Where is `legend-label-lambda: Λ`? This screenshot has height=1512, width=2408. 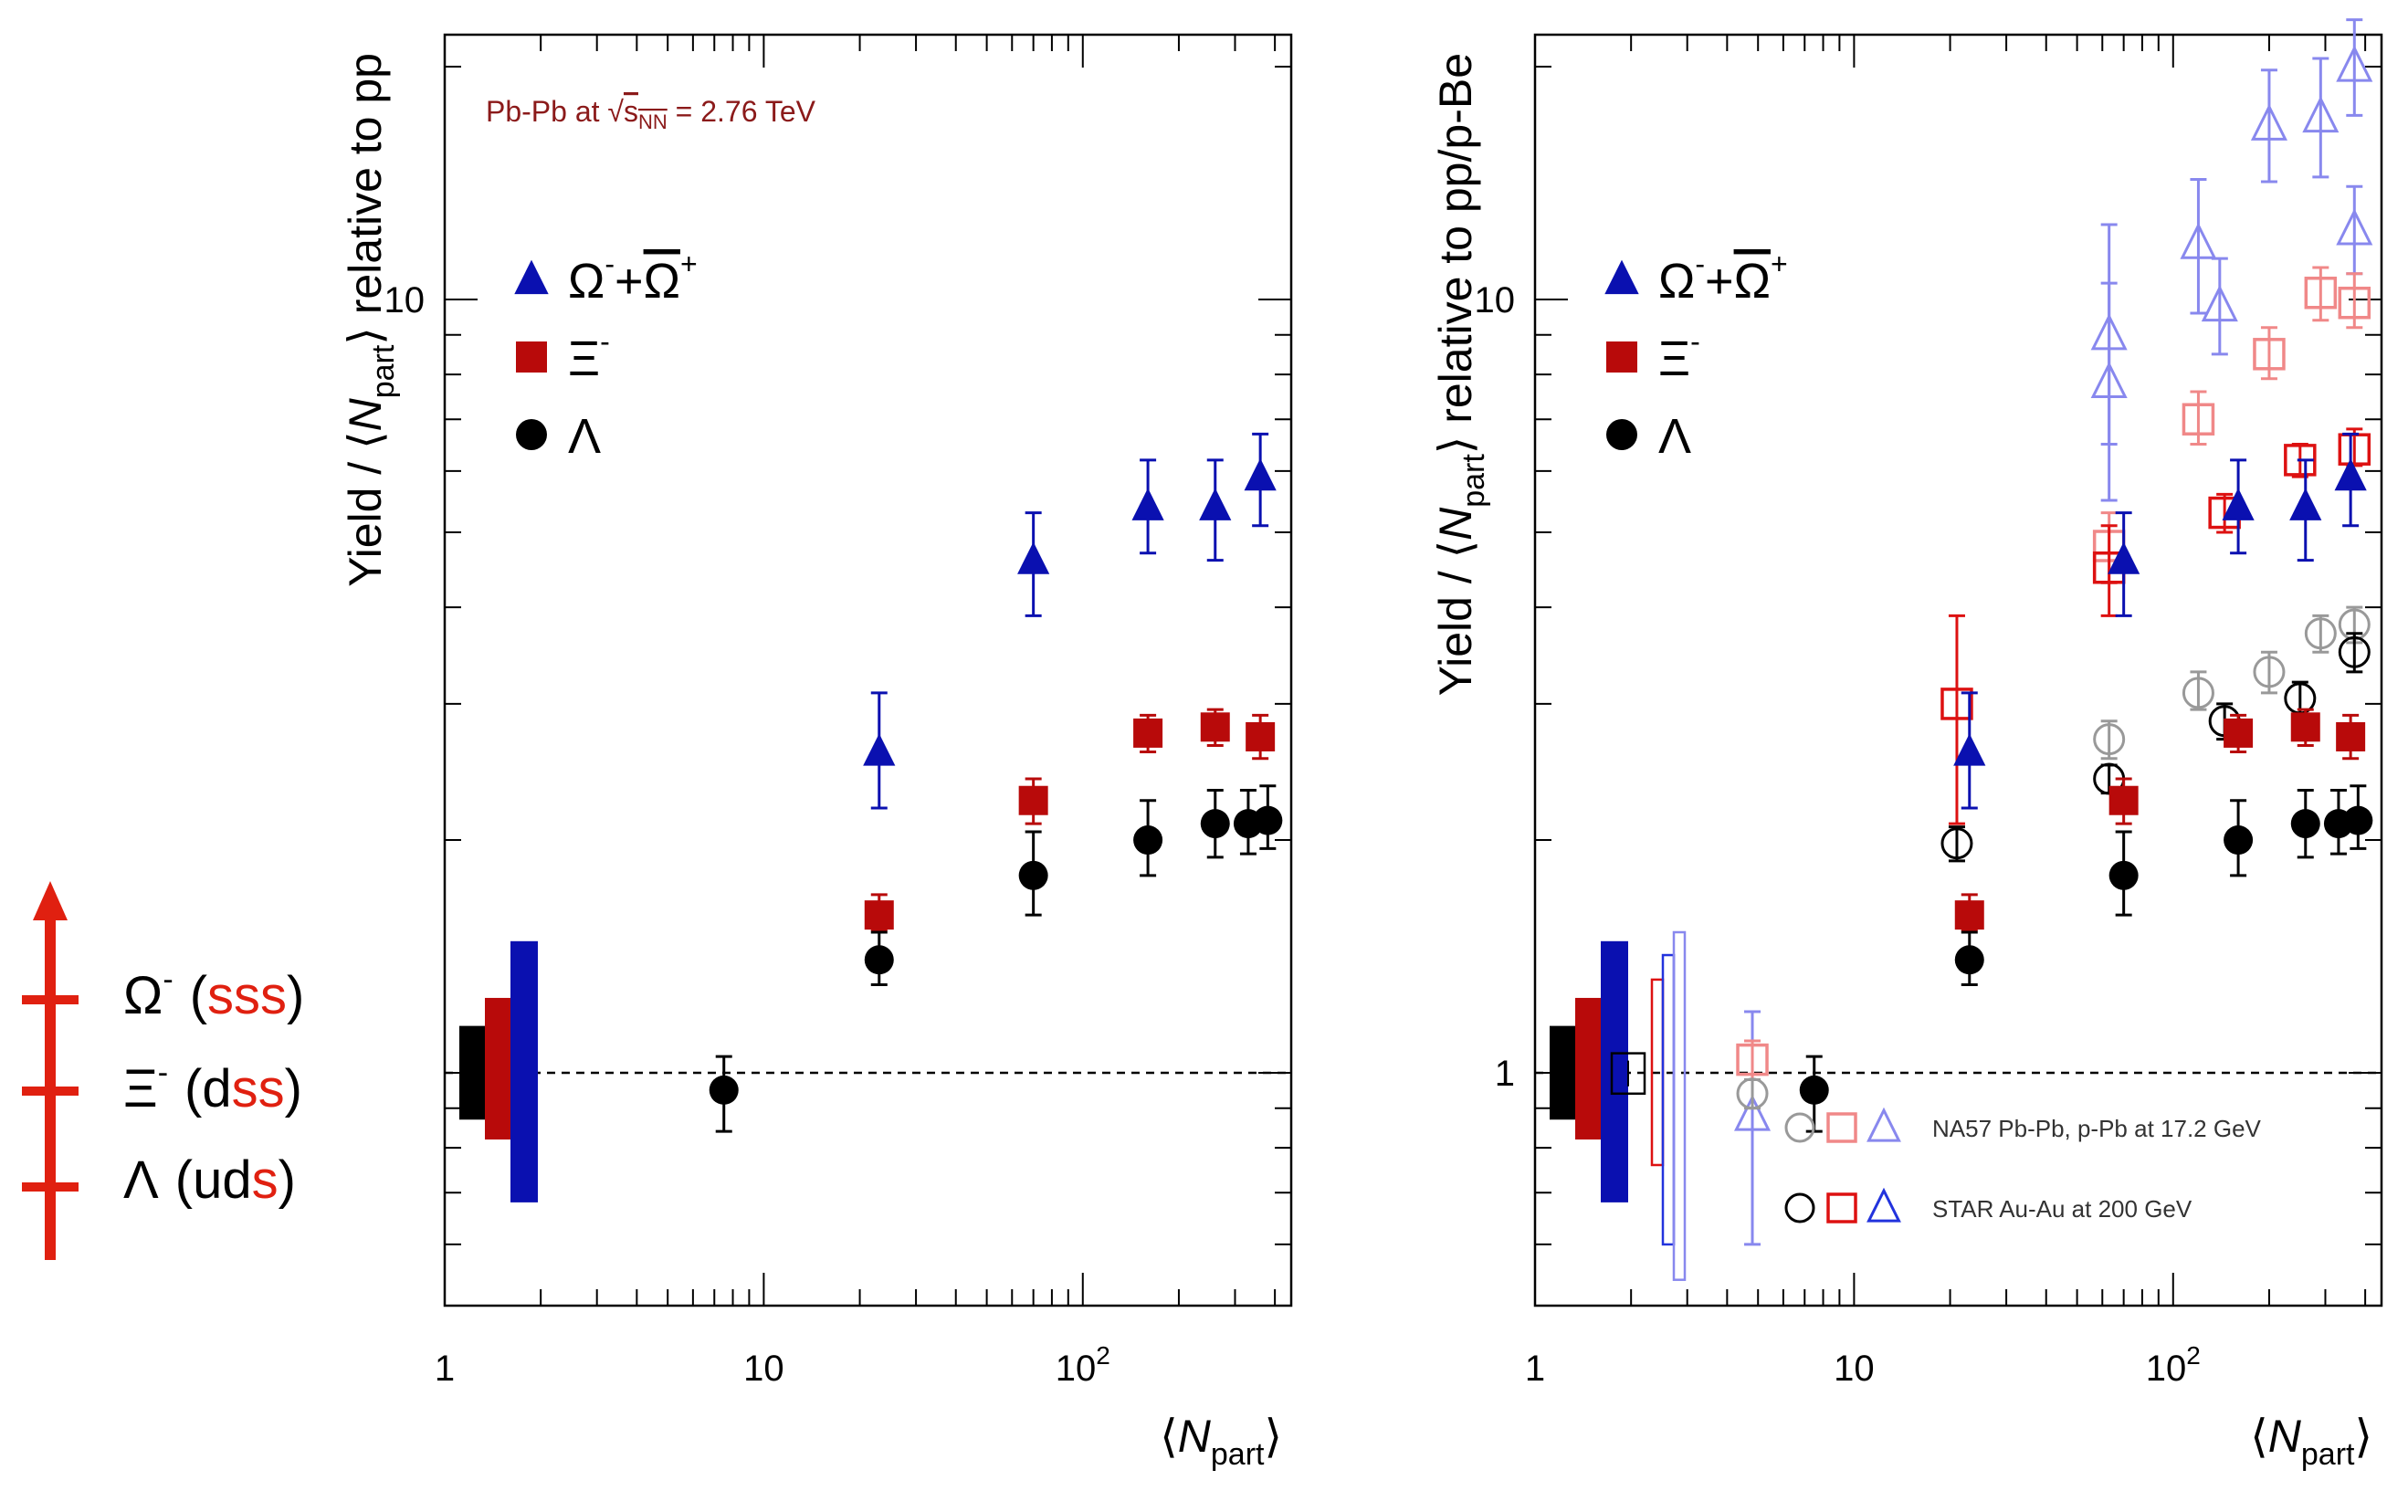
legend-label-lambda: Λ is located at coordinates (584, 436).